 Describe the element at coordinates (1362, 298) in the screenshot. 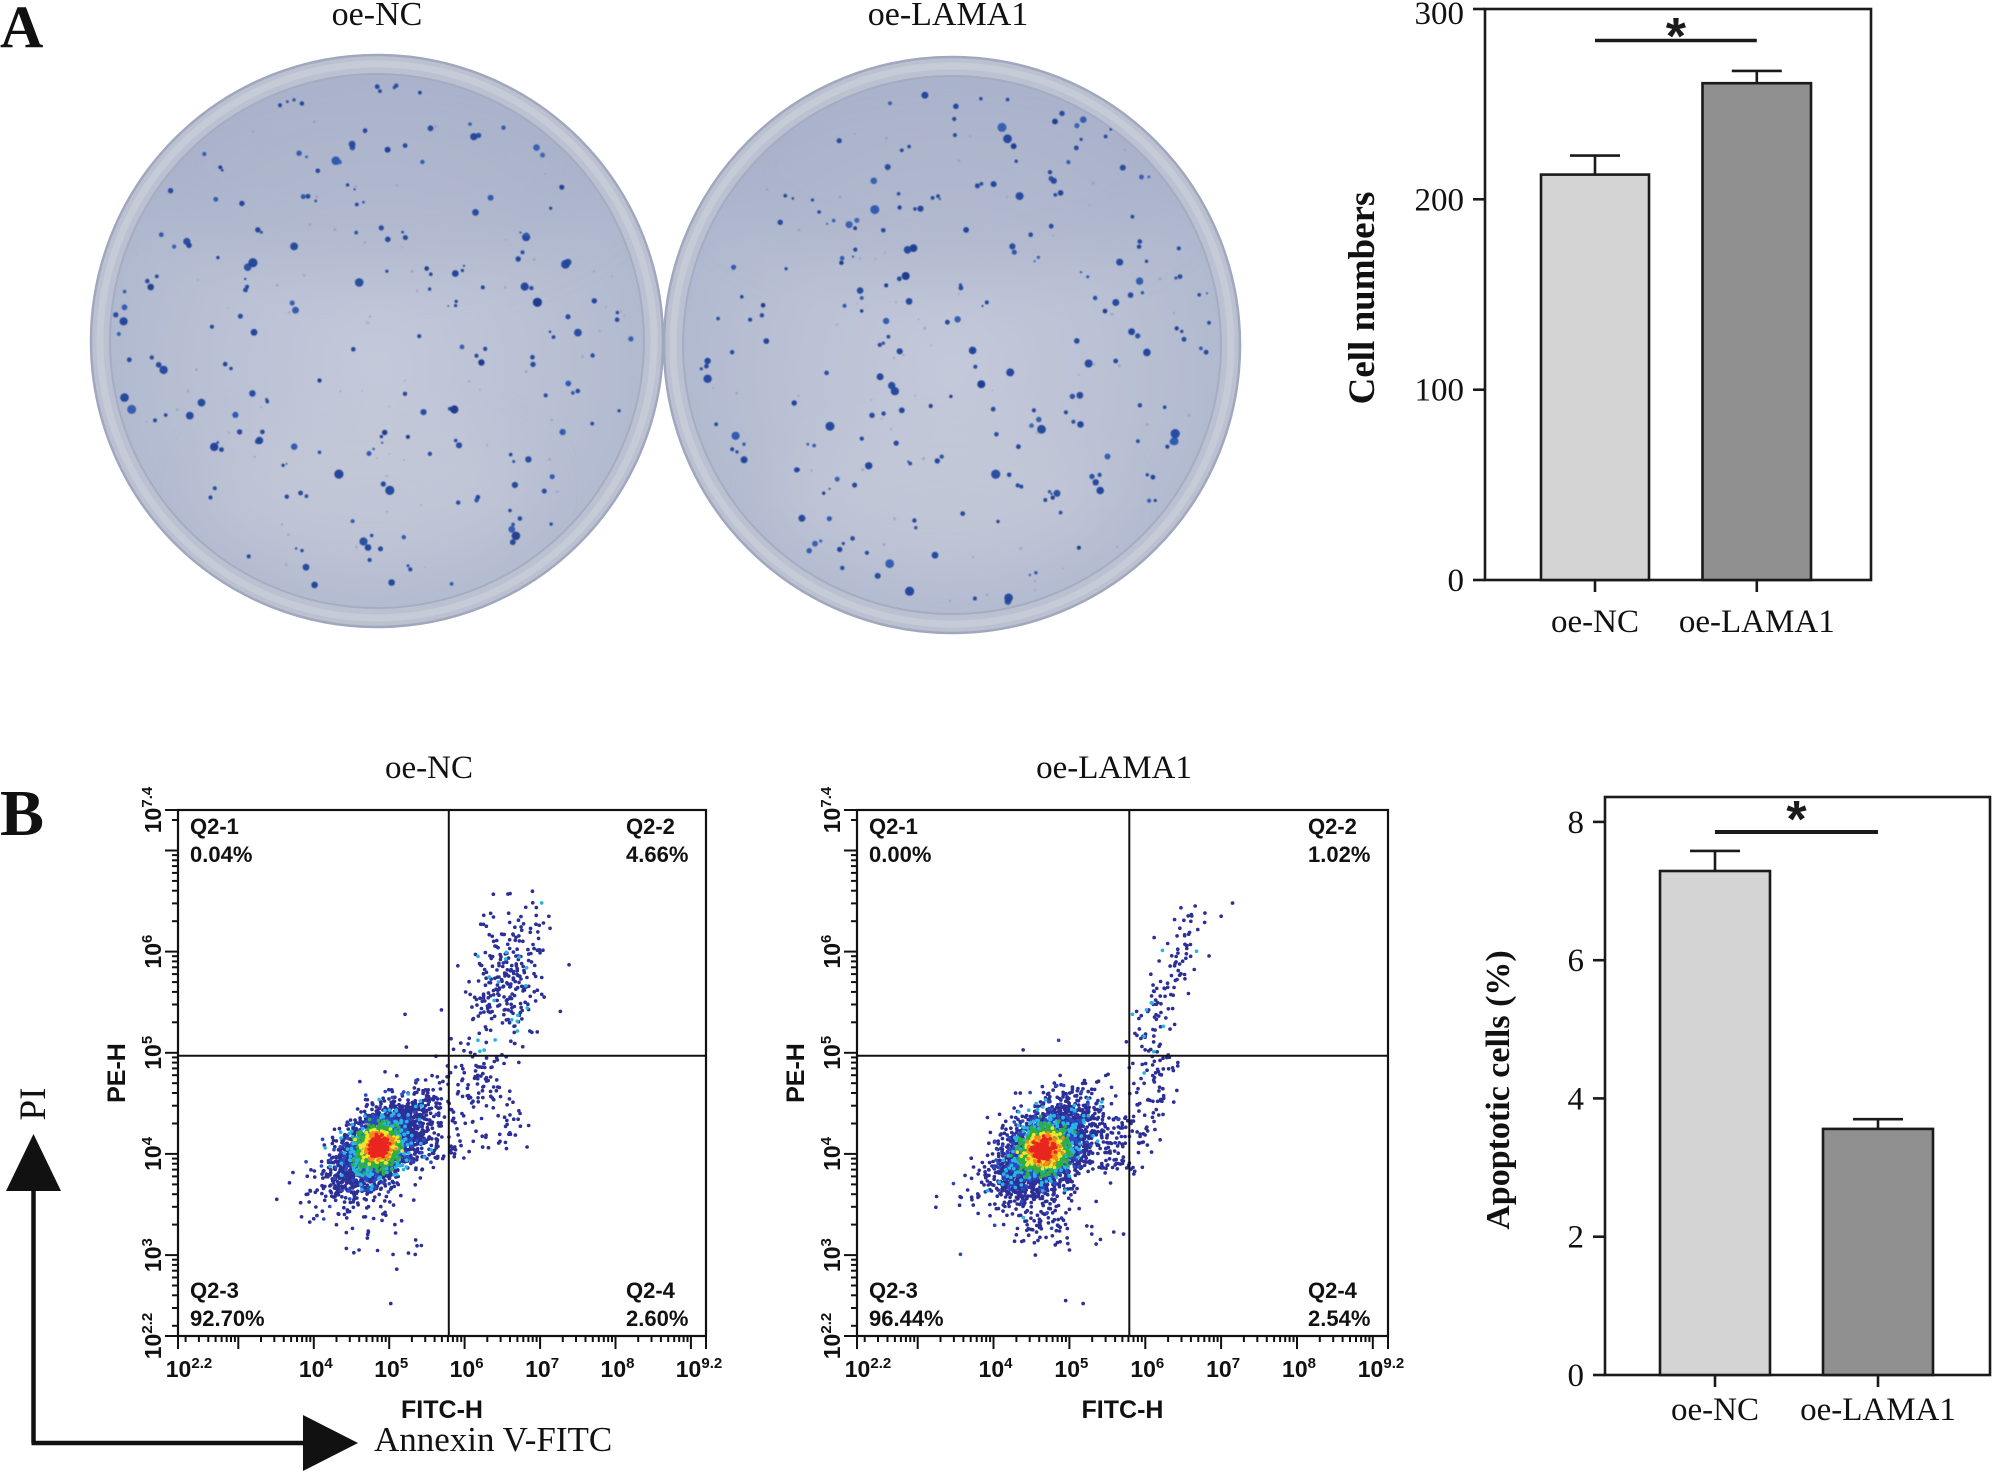

I see `svg-text: Cell numbers` at that location.